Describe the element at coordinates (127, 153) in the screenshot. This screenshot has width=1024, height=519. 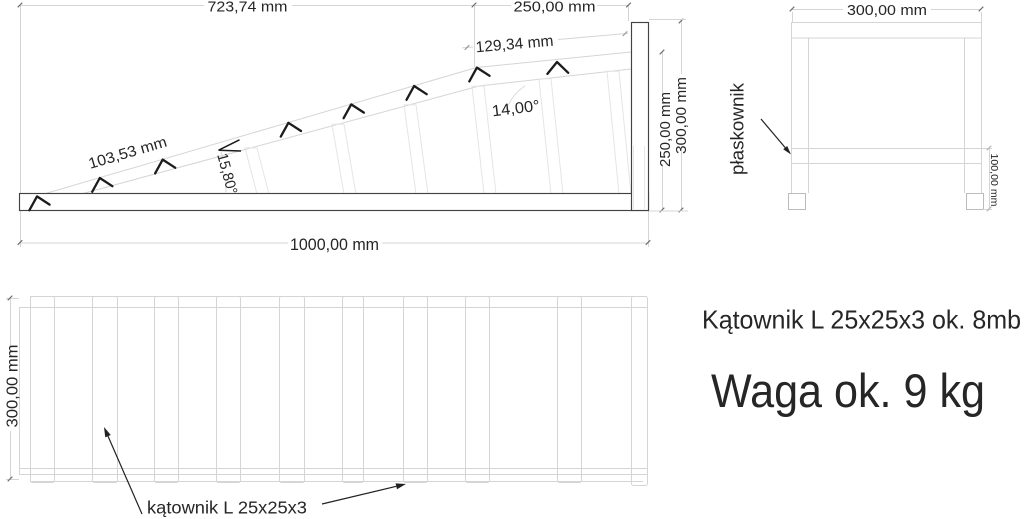
I see `svg-text: 103,53 mm` at that location.